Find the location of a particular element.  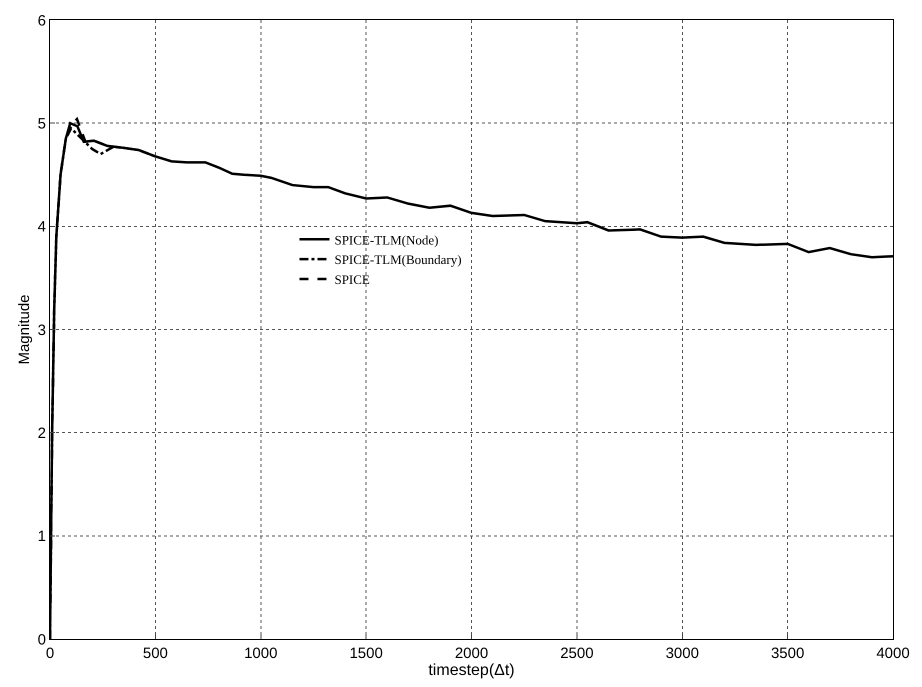

y-tick-label: 6 is located at coordinates (42, 21).